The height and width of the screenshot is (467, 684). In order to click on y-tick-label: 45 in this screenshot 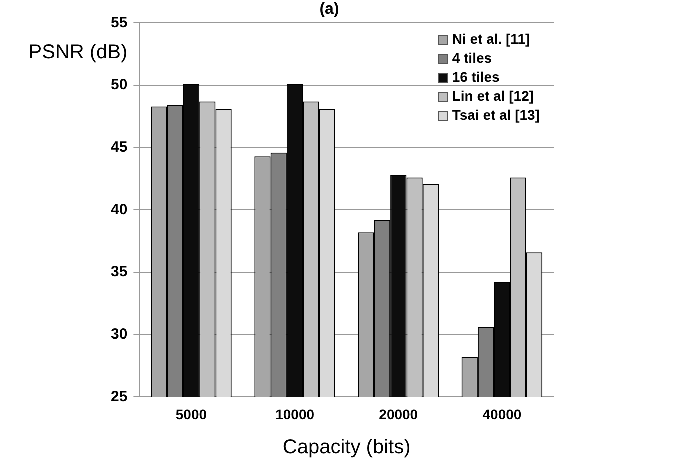, I will do `click(119, 147)`.